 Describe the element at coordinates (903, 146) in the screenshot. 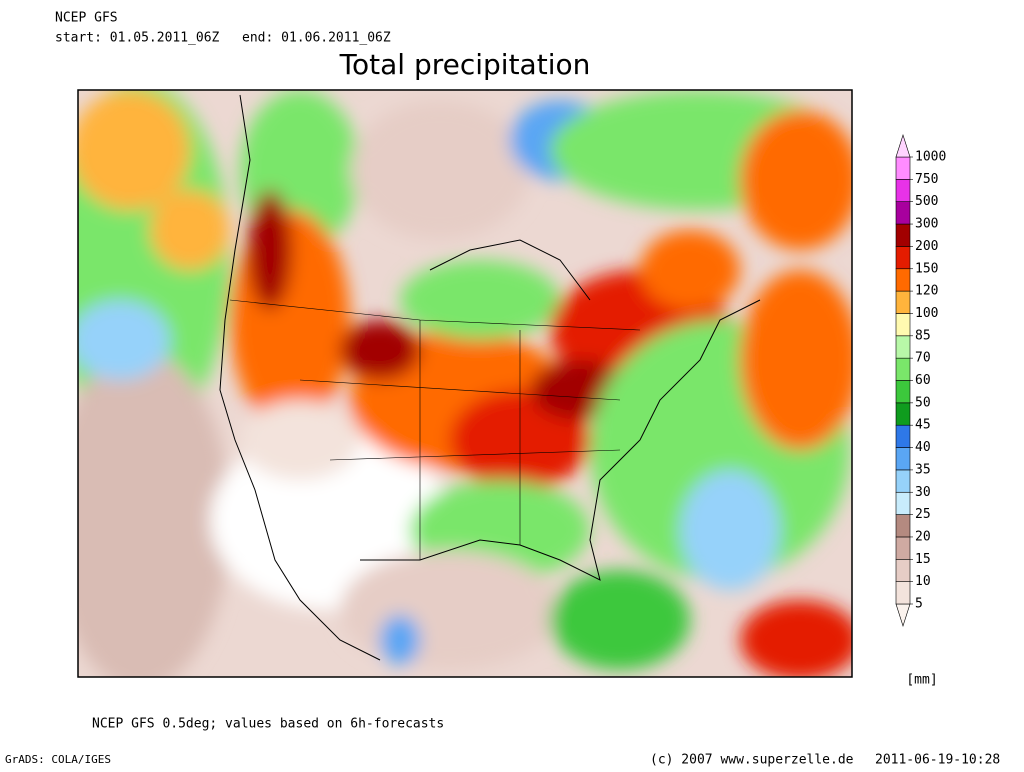

I see `colorbar-over` at that location.